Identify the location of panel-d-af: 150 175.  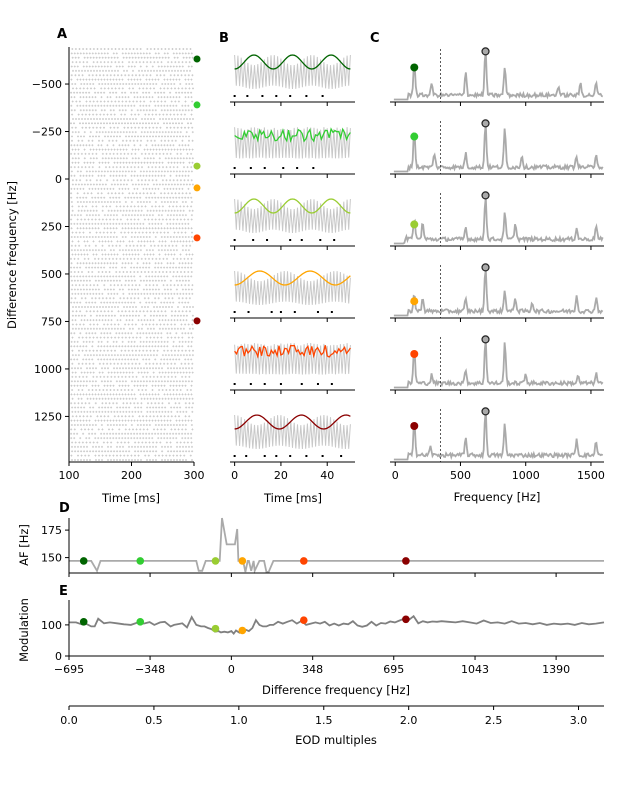
(322, 547).